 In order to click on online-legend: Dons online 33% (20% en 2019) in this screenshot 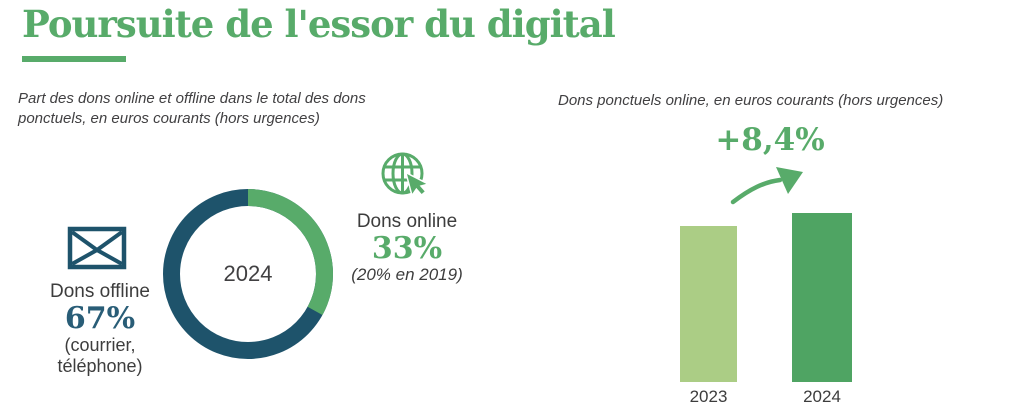, I will do `click(407, 248)`.